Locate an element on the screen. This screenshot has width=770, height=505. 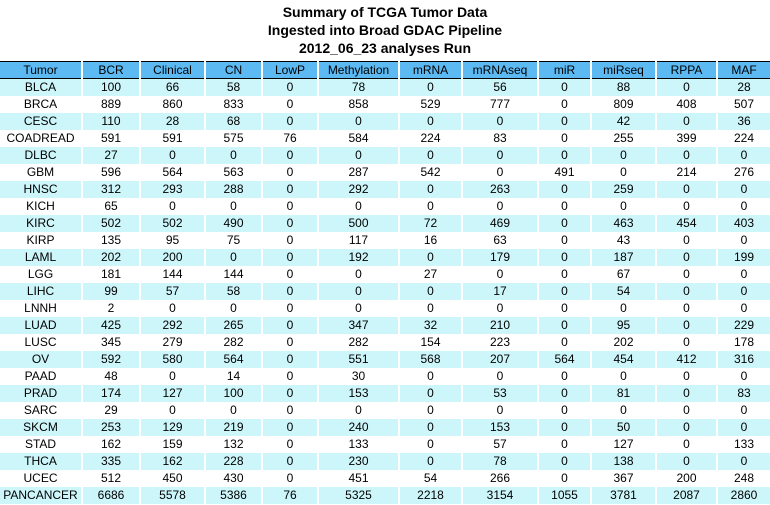
value-cell: 67 is located at coordinates (624, 274).